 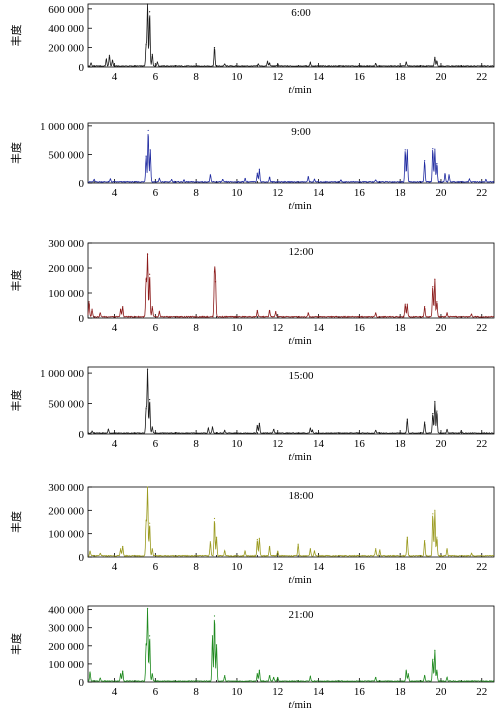 I want to click on panel-title: 18:00, so click(x=301, y=496).